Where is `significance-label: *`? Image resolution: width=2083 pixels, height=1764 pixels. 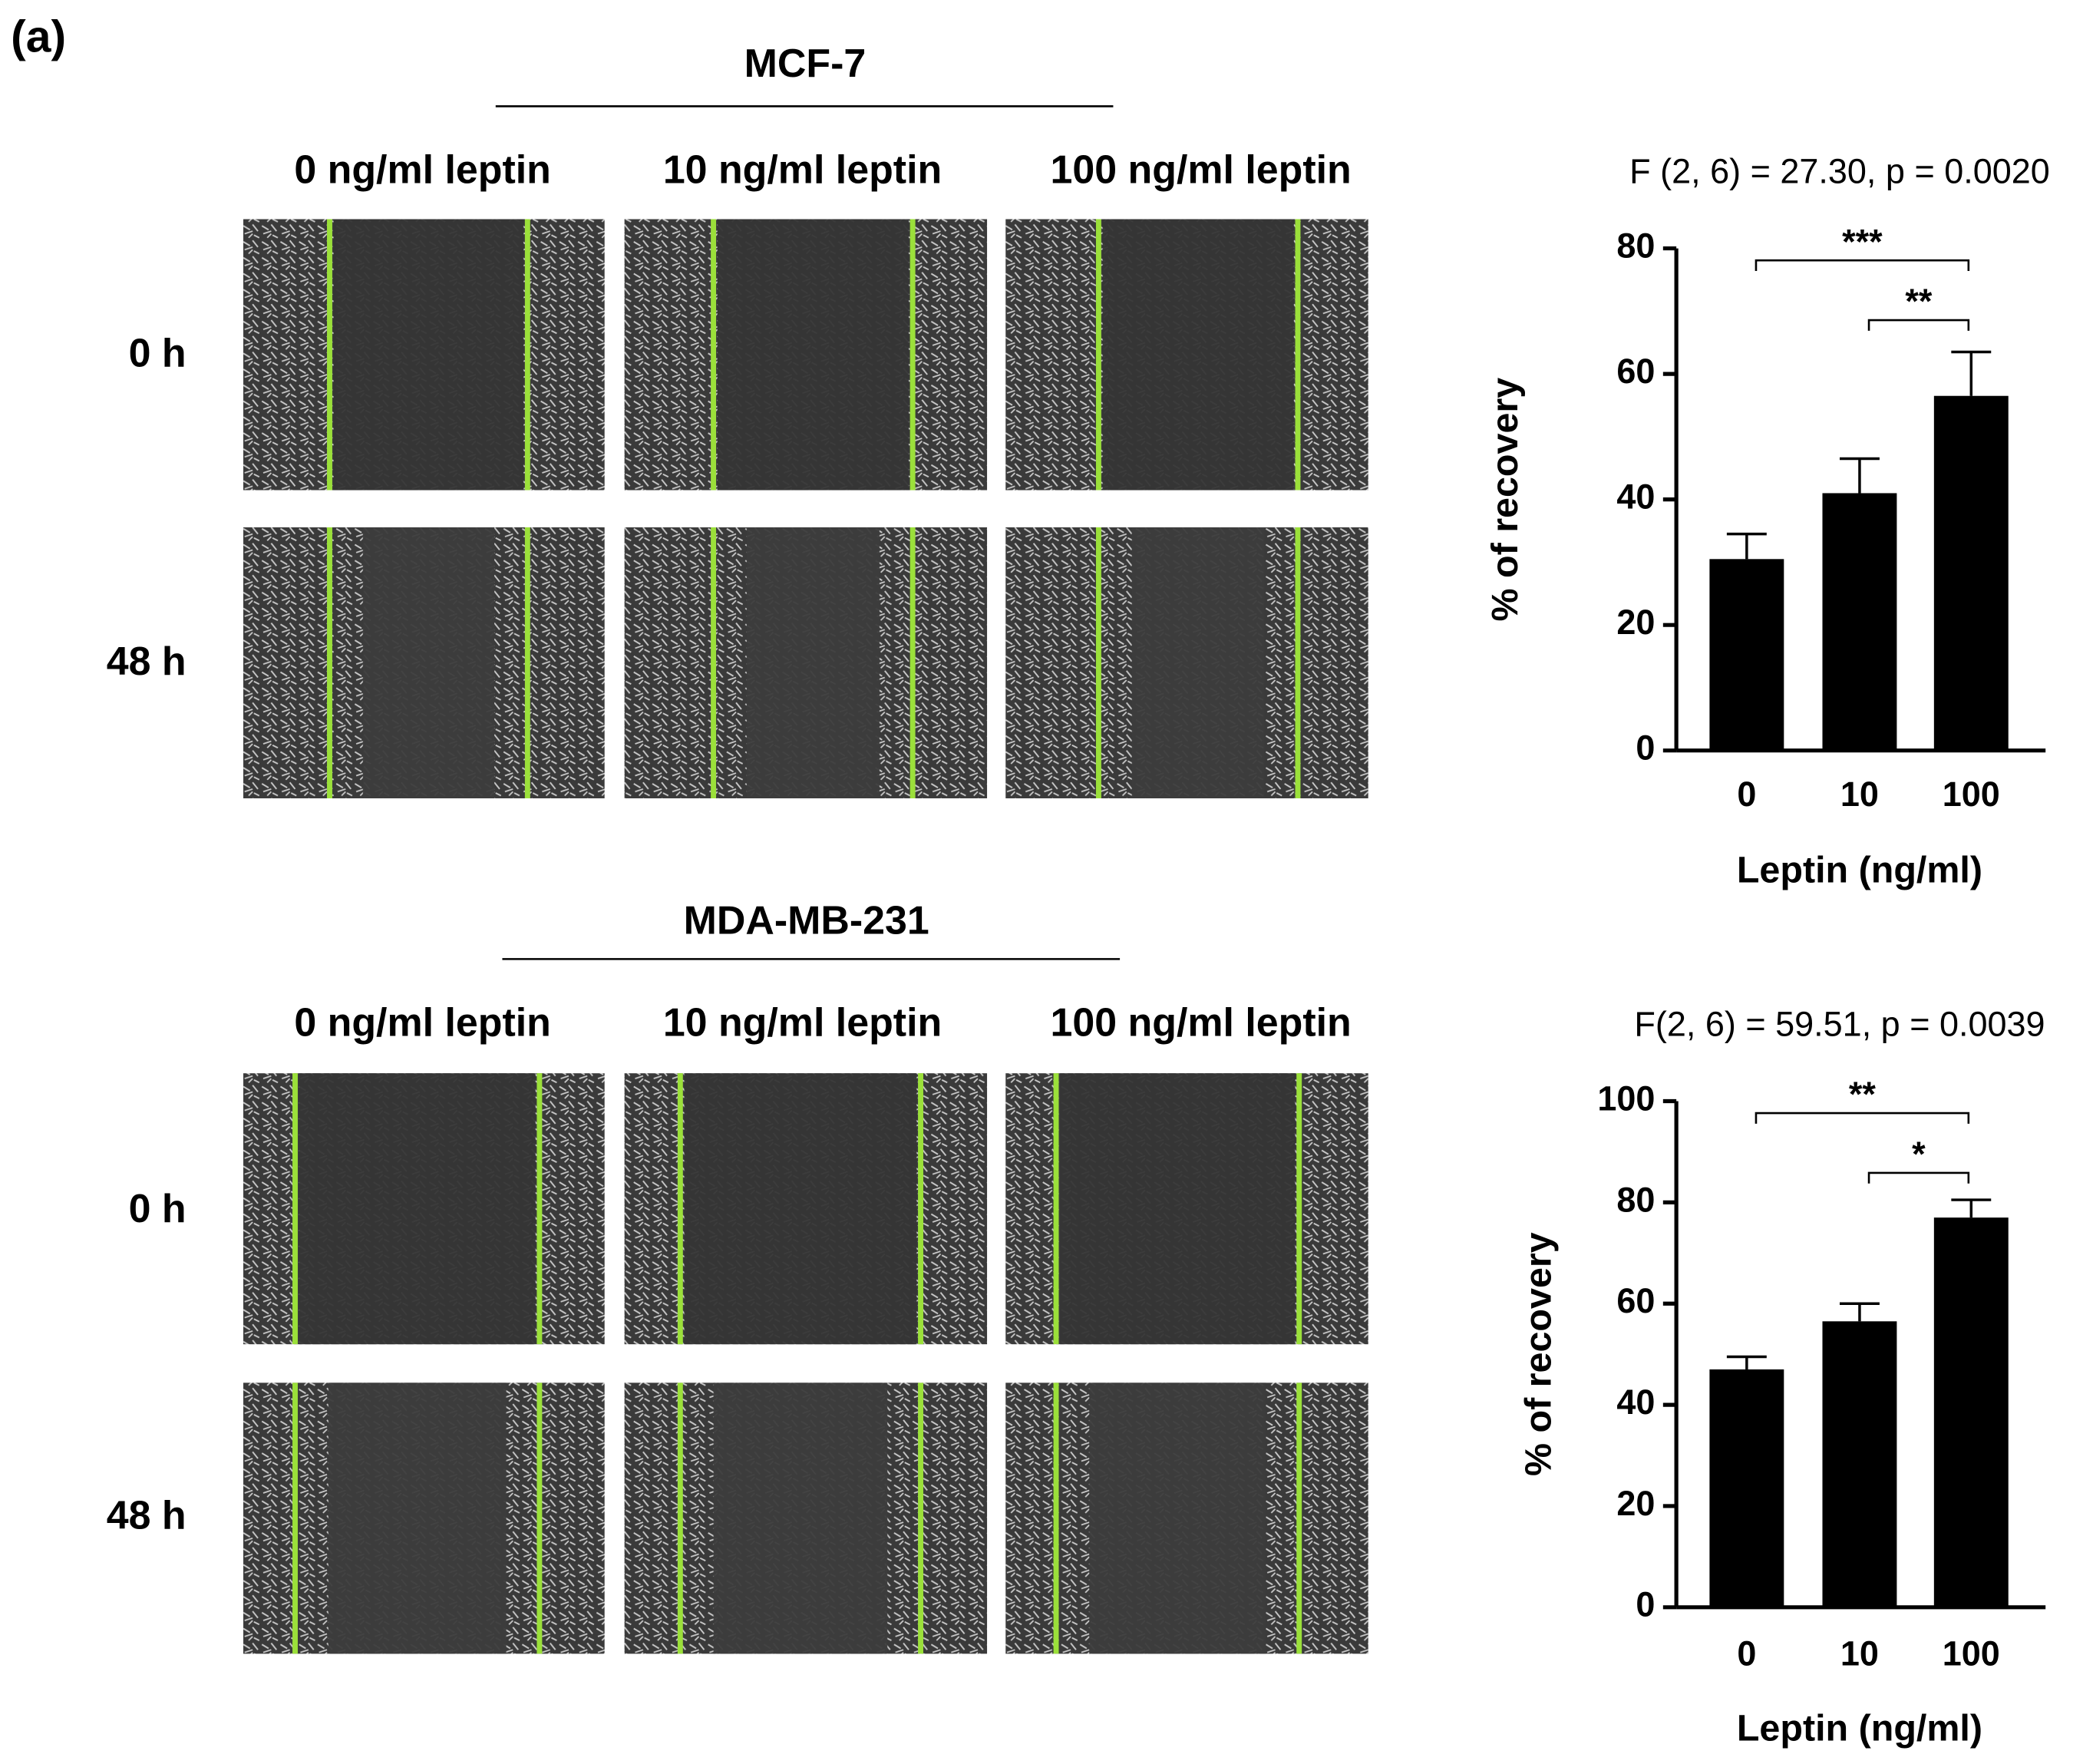
significance-label: * is located at coordinates (1919, 1154).